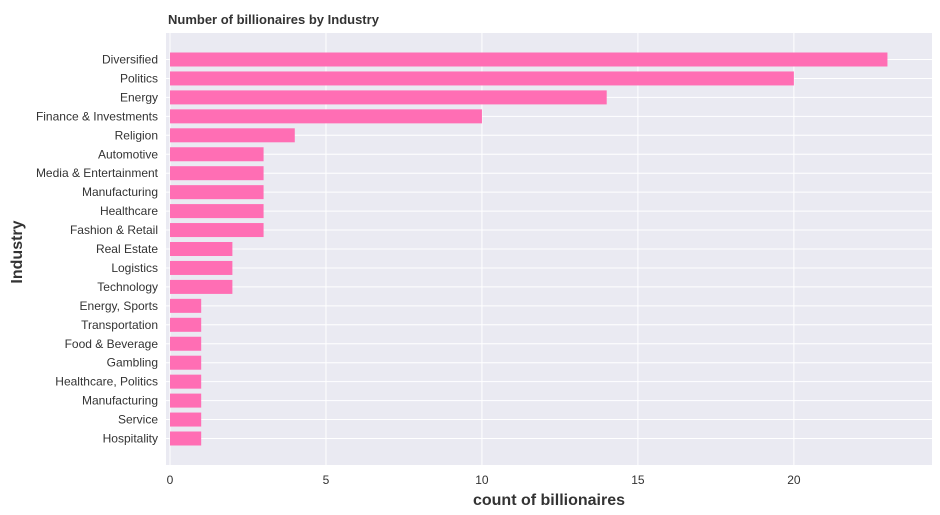 This screenshot has height=515, width=940. What do you see at coordinates (129, 211) in the screenshot?
I see `category-label: Healthcare` at bounding box center [129, 211].